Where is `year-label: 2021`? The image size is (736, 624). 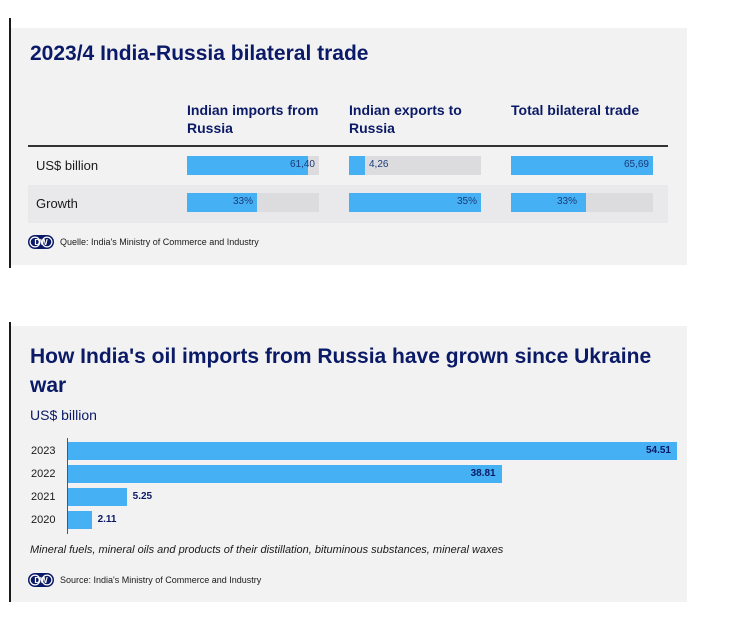
year-label: 2021 is located at coordinates (43, 497).